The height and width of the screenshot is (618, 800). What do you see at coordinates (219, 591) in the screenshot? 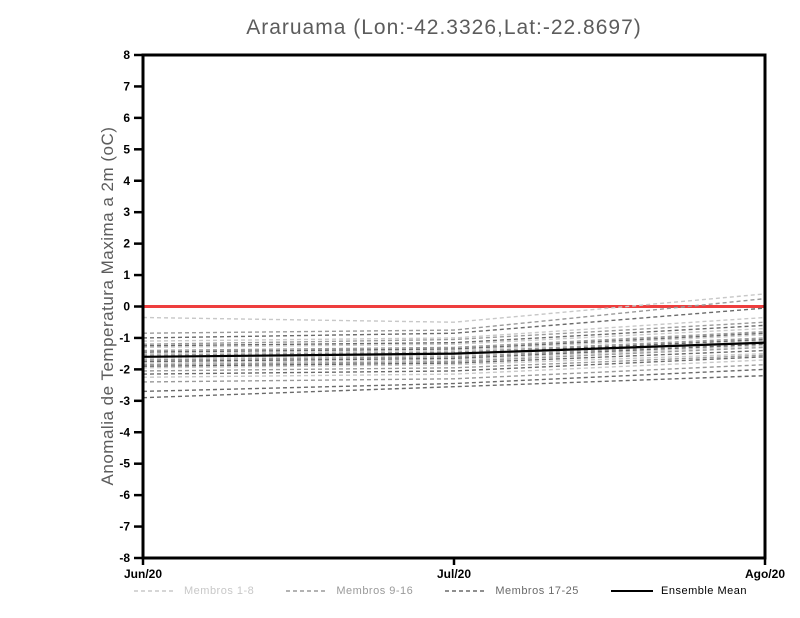
I see `legend-label: Membros 1-8` at bounding box center [219, 591].